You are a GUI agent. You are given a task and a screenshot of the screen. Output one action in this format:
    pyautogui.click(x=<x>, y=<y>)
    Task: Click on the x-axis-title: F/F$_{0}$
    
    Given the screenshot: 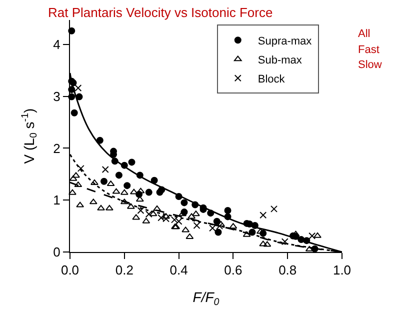 What is the action you would take?
    pyautogui.click(x=206, y=298)
    